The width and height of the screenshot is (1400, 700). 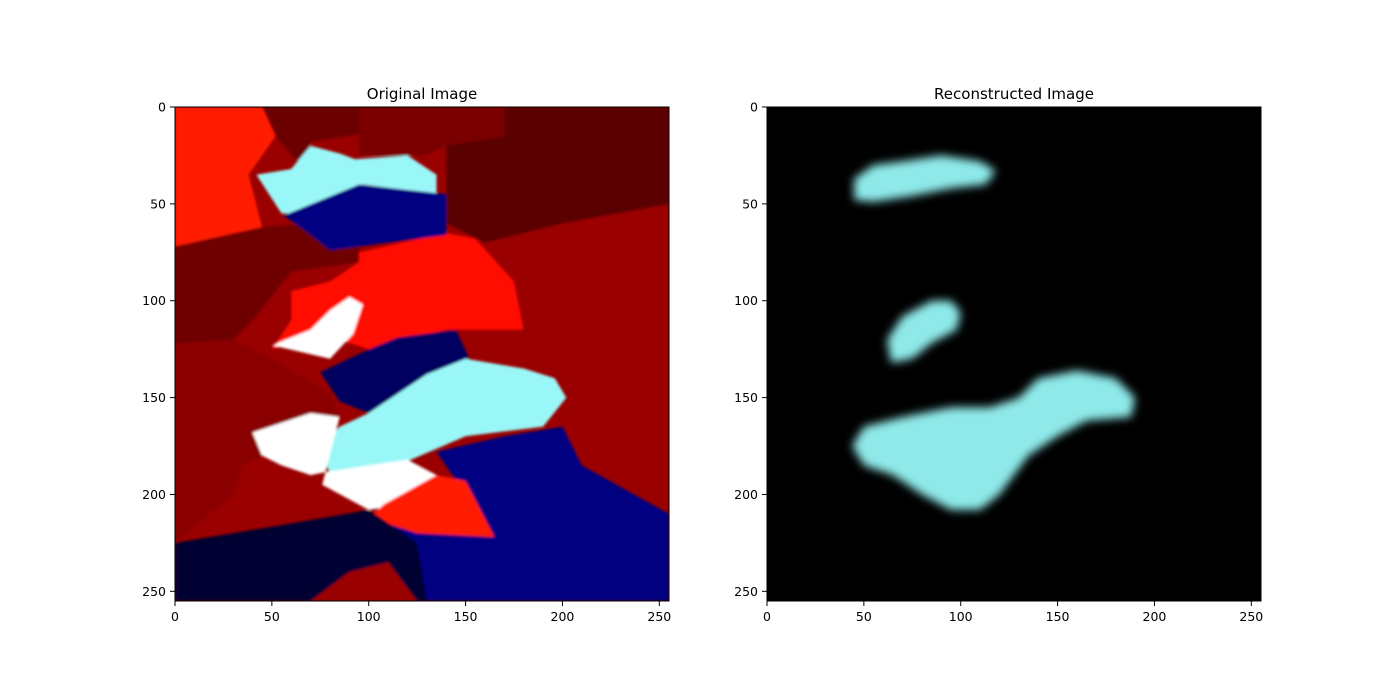 What do you see at coordinates (422, 94) in the screenshot?
I see `original-image-title: Original Image` at bounding box center [422, 94].